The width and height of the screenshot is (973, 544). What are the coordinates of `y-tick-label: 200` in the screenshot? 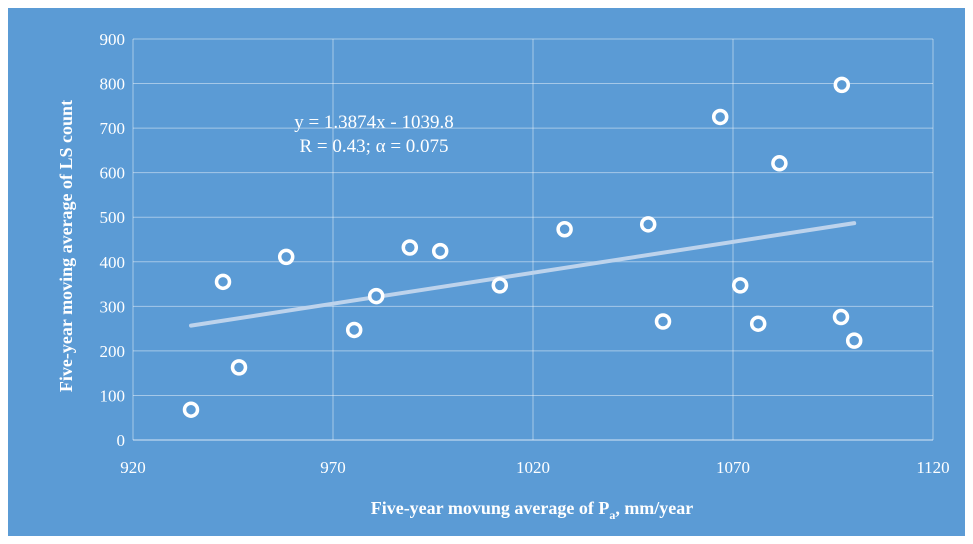 It's located at (113, 351).